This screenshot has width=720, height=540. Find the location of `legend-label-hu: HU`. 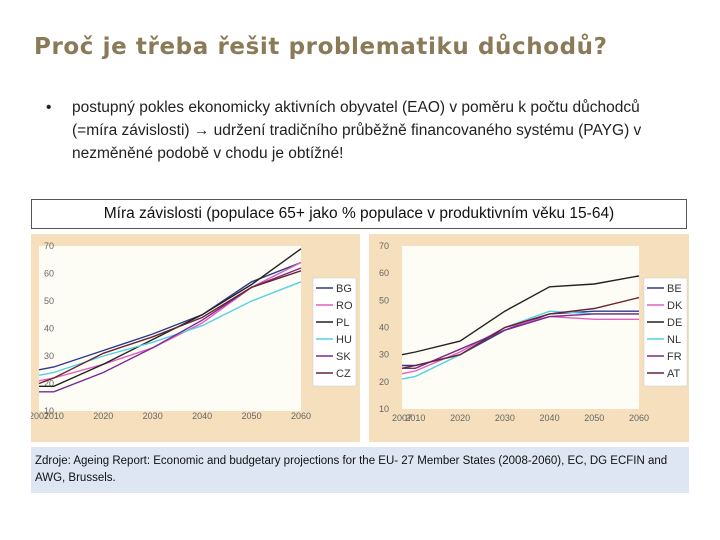

legend-label-hu: HU is located at coordinates (344, 340).